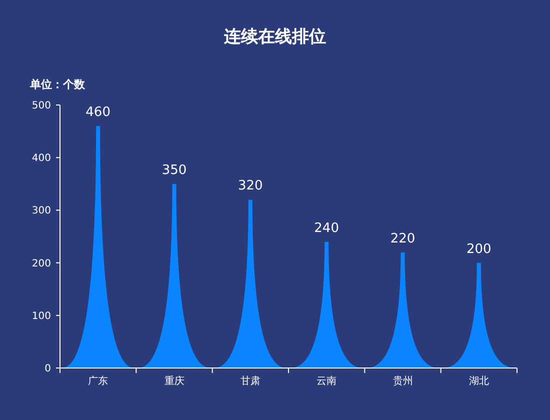 Image resolution: width=550 pixels, height=420 pixels. What do you see at coordinates (41, 106) in the screenshot?
I see `y-tick-label: 500` at bounding box center [41, 106].